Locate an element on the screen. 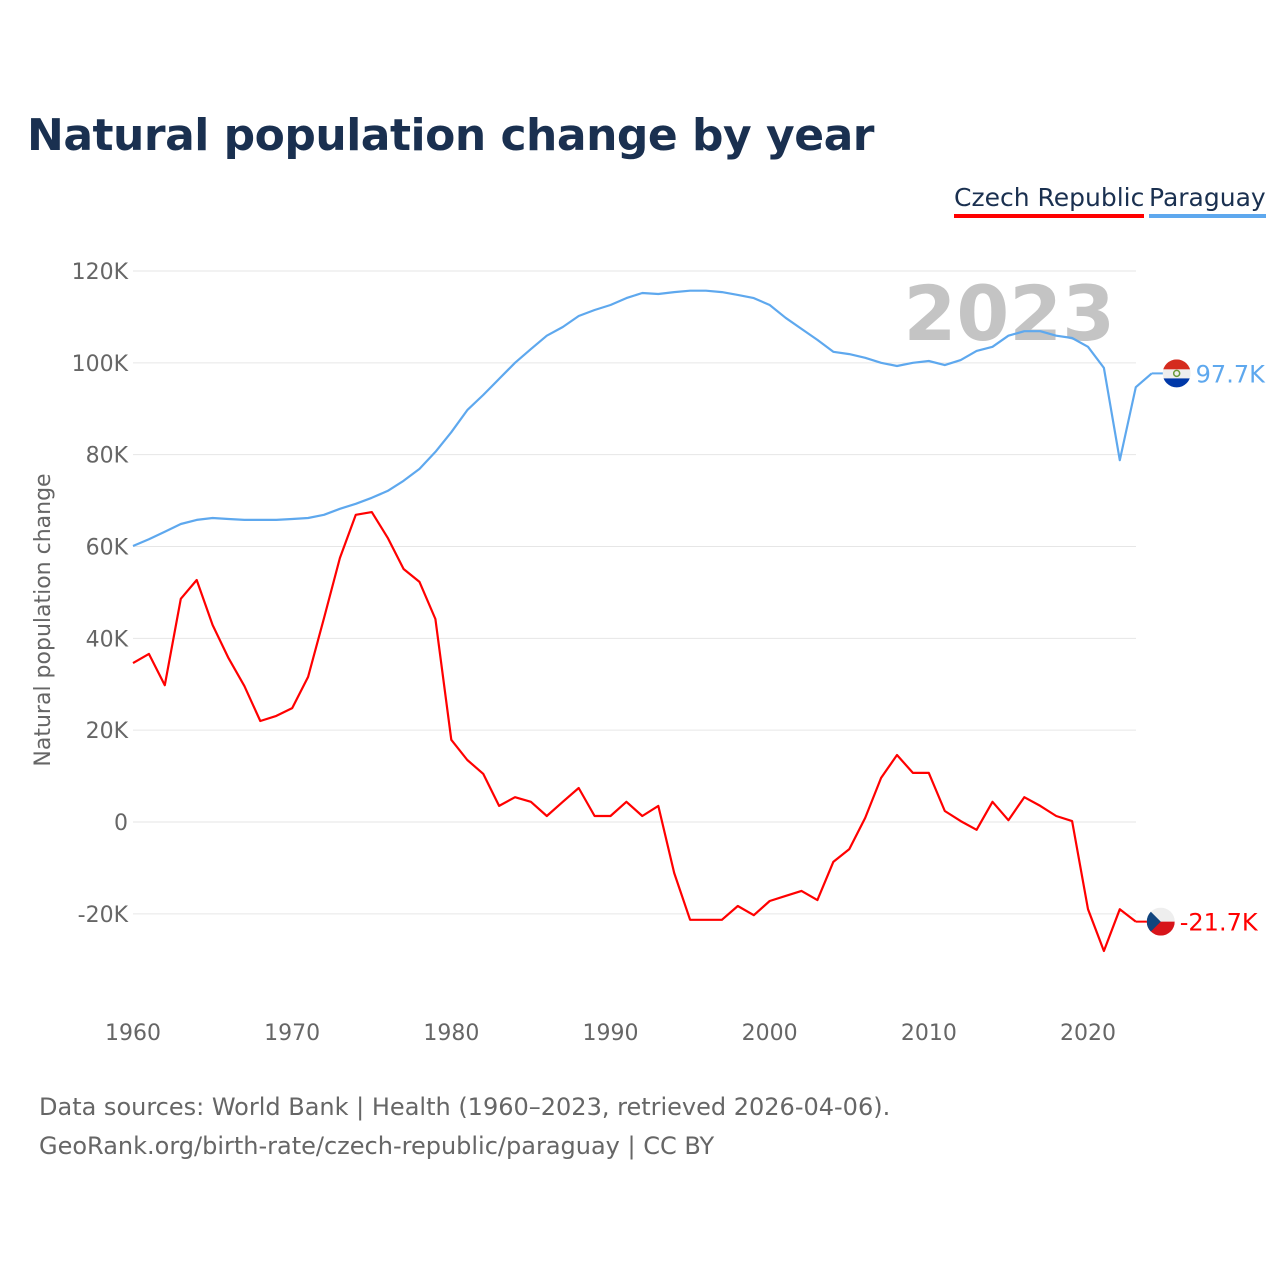 This screenshot has height=1280, width=1280. chart-title: Natural population change by year is located at coordinates (450, 135).